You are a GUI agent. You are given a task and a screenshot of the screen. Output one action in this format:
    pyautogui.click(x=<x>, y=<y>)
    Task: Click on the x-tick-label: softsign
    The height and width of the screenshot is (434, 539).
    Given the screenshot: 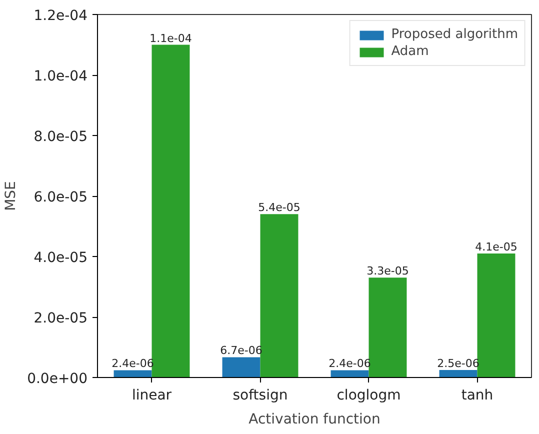 What is the action you would take?
    pyautogui.click(x=260, y=396)
    